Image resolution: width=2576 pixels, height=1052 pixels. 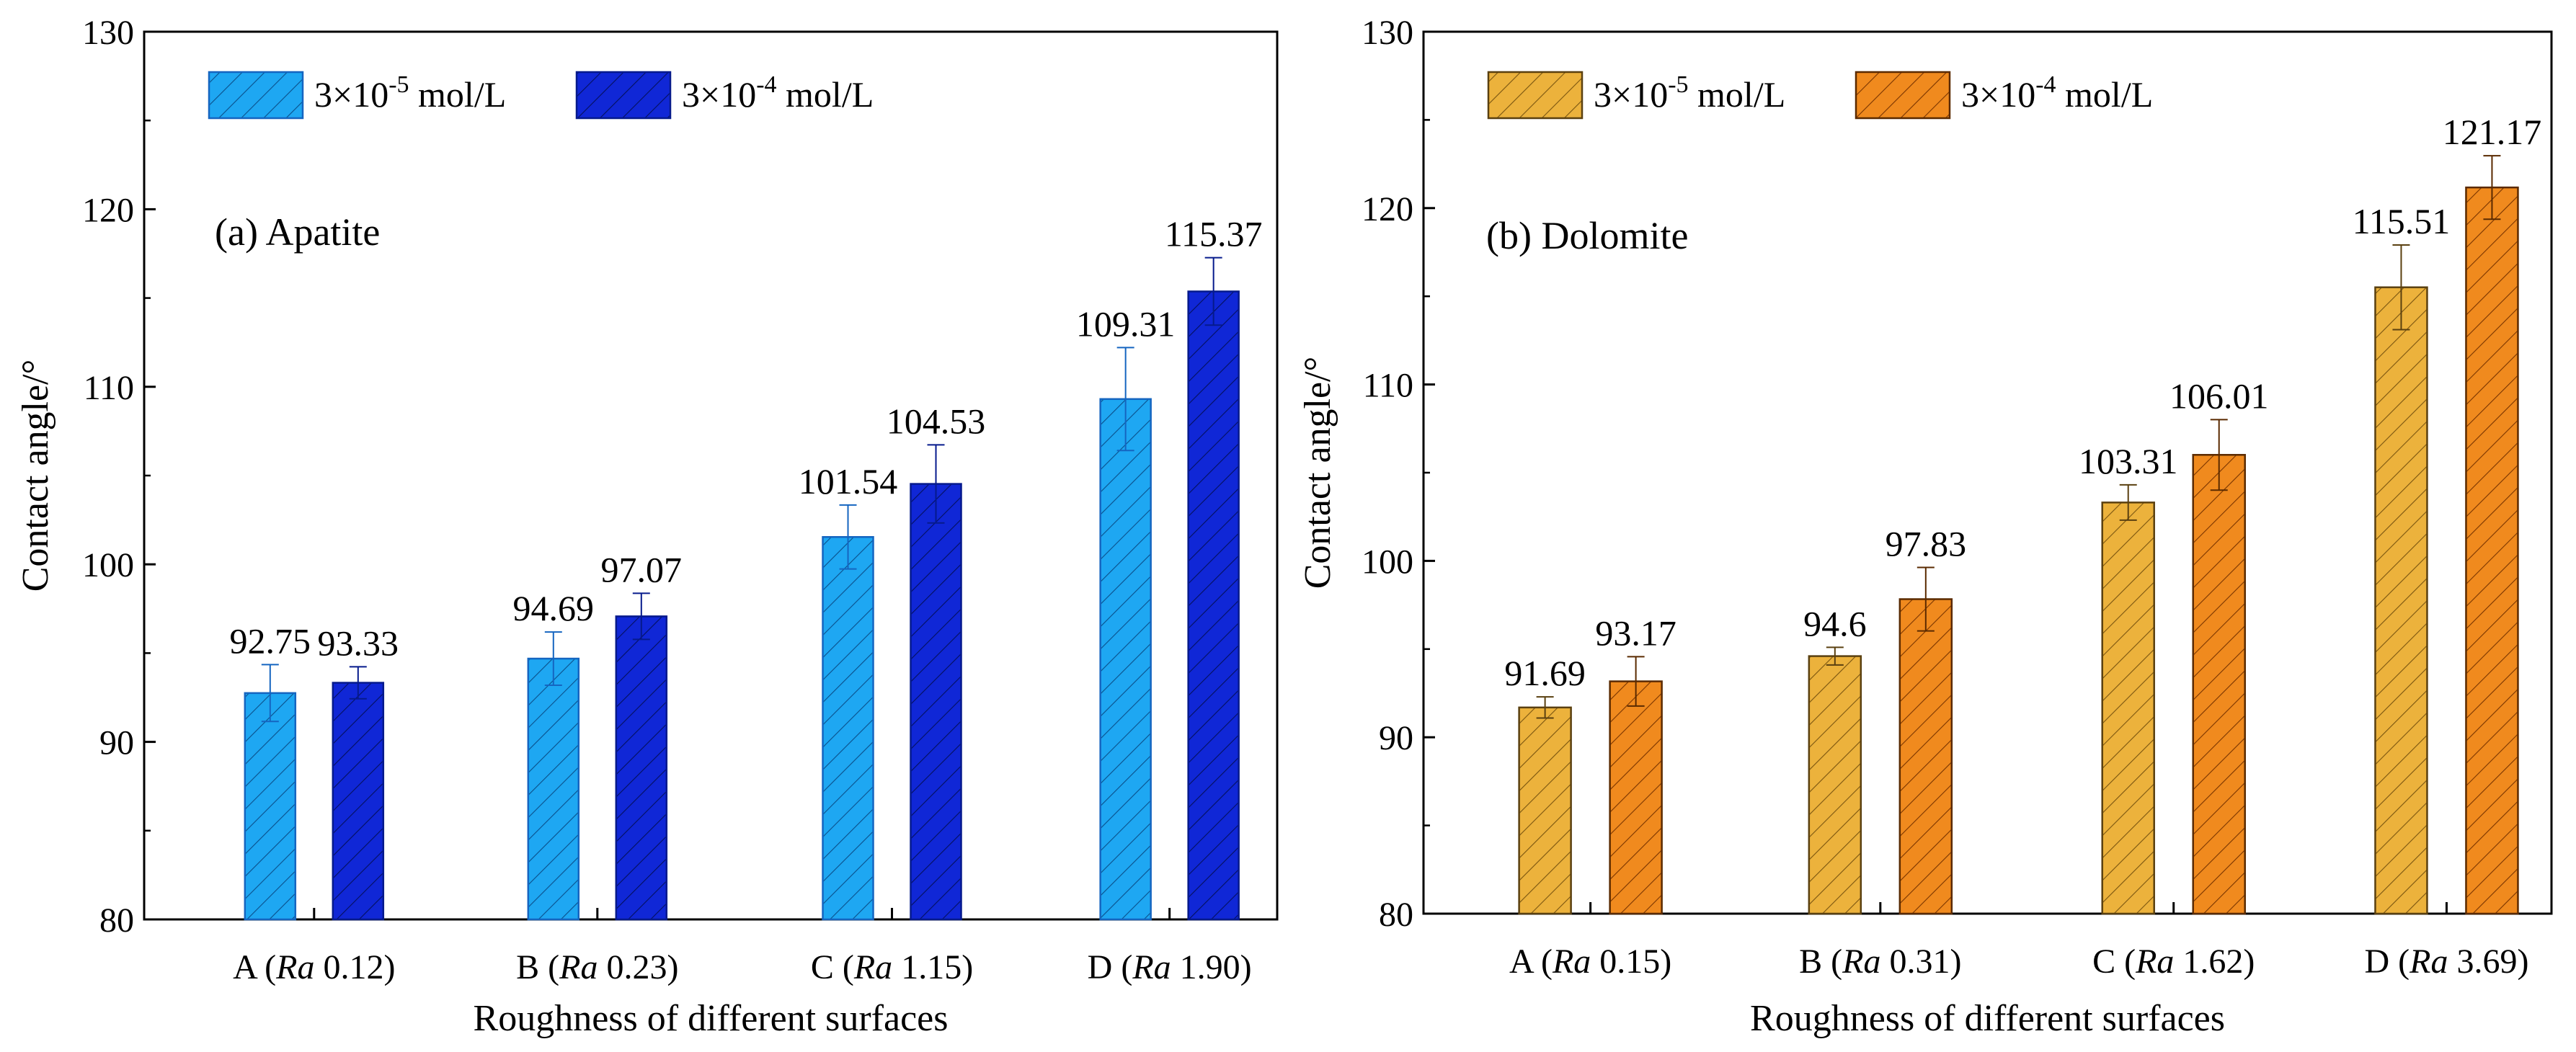 What do you see at coordinates (358, 643) in the screenshot?
I see `data-label: 93.33` at bounding box center [358, 643].